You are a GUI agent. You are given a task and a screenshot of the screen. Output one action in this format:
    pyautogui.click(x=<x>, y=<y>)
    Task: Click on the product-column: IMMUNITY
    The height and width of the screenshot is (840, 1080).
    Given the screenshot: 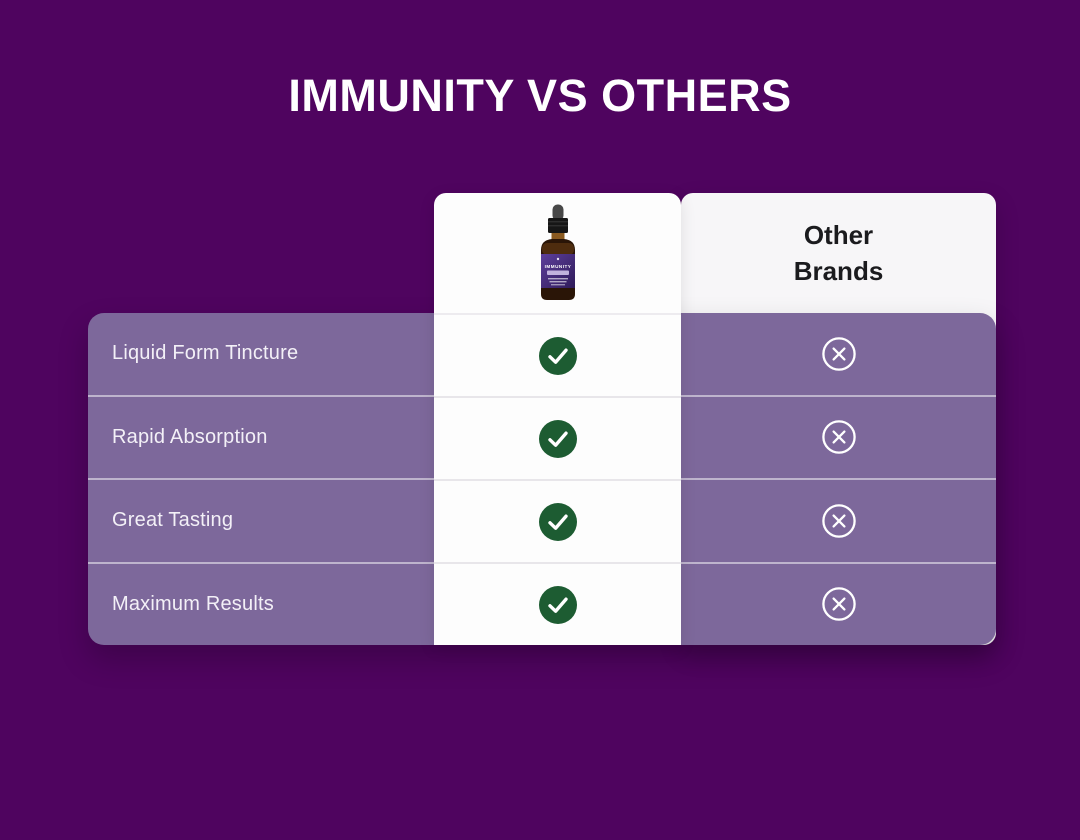 What is the action you would take?
    pyautogui.click(x=557, y=419)
    